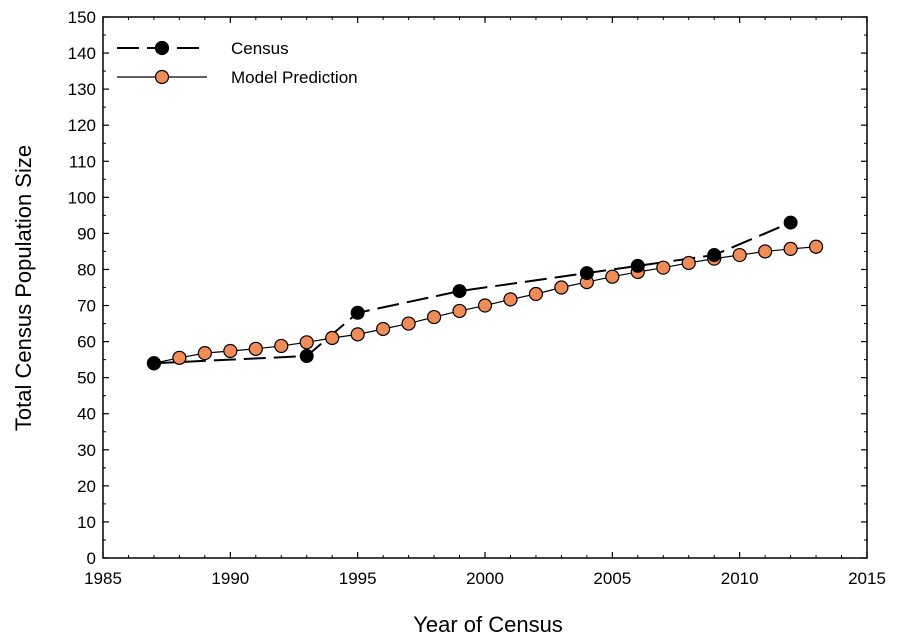  I want to click on y-tick-label: 130, so click(82, 89).